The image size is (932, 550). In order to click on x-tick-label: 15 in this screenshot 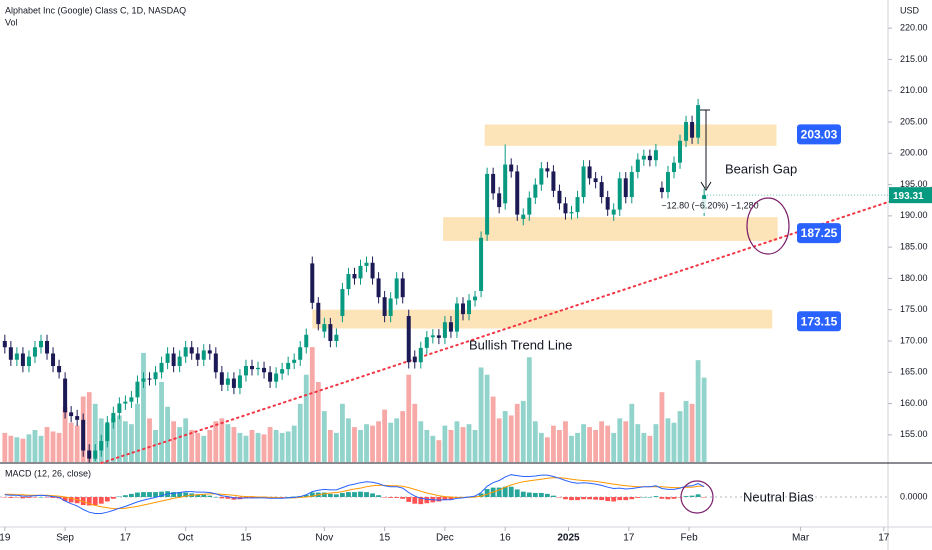, I will do `click(385, 538)`.